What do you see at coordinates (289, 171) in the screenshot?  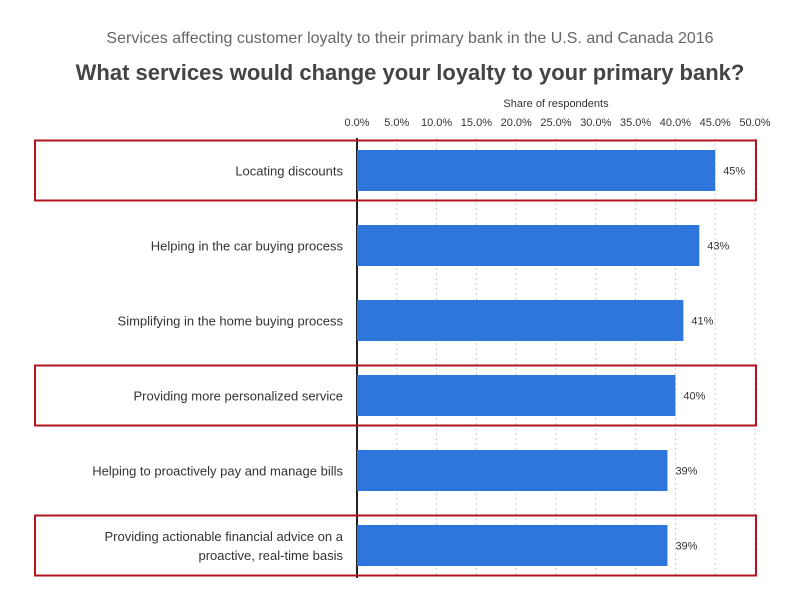 I see `category-label: Locating discounts` at bounding box center [289, 171].